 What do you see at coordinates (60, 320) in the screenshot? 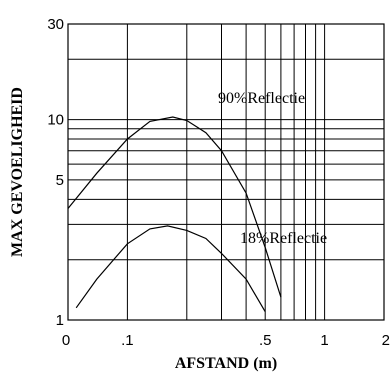
I see `y-tick-label-0: 1` at bounding box center [60, 320].